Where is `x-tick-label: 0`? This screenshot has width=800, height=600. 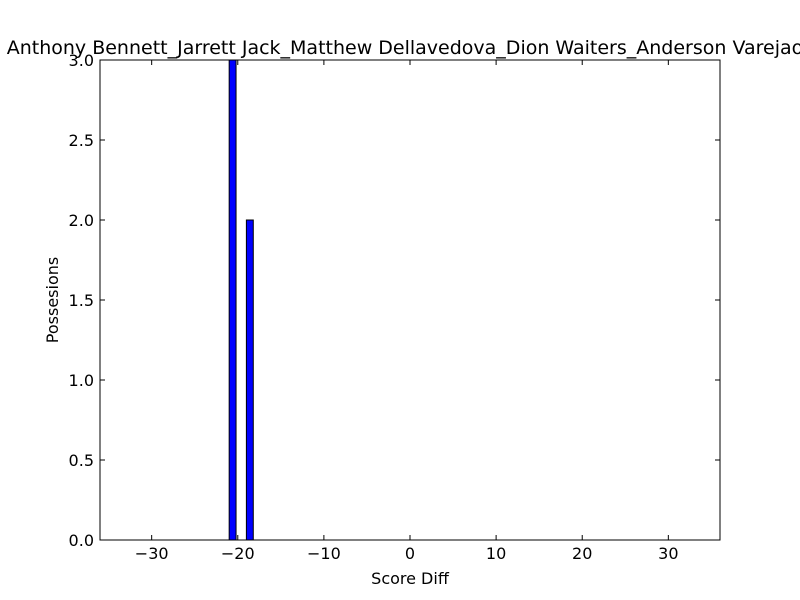
x-tick-label: 0 is located at coordinates (410, 553).